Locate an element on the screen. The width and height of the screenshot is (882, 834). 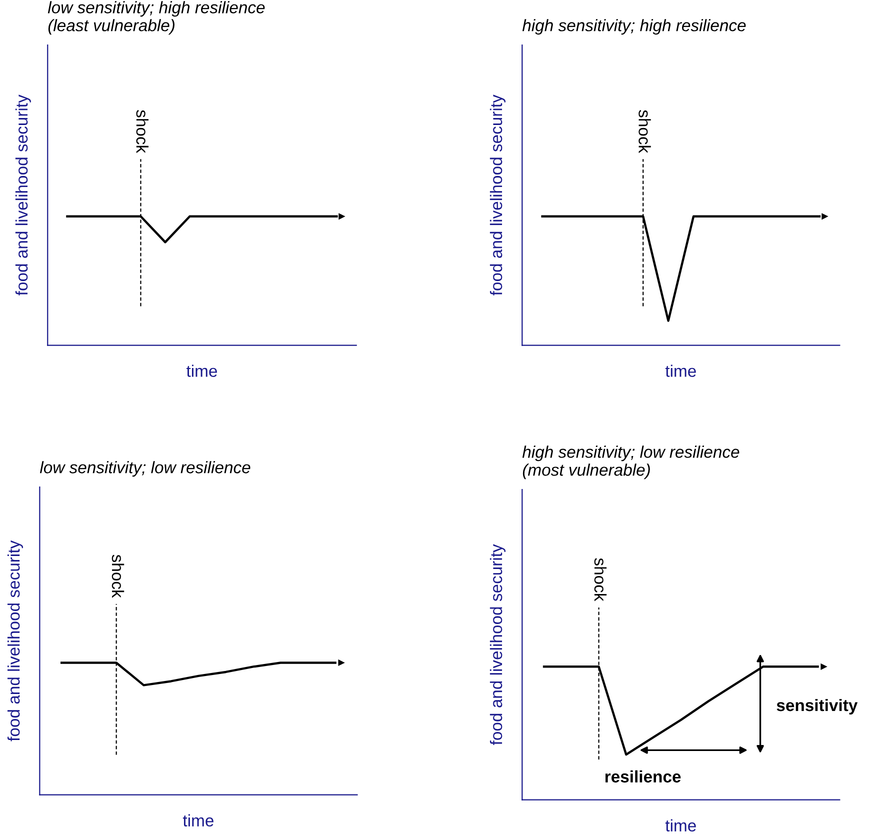
chart-title: high sensitivity; low resilience (most vulnerable) is located at coordinates (631, 463).